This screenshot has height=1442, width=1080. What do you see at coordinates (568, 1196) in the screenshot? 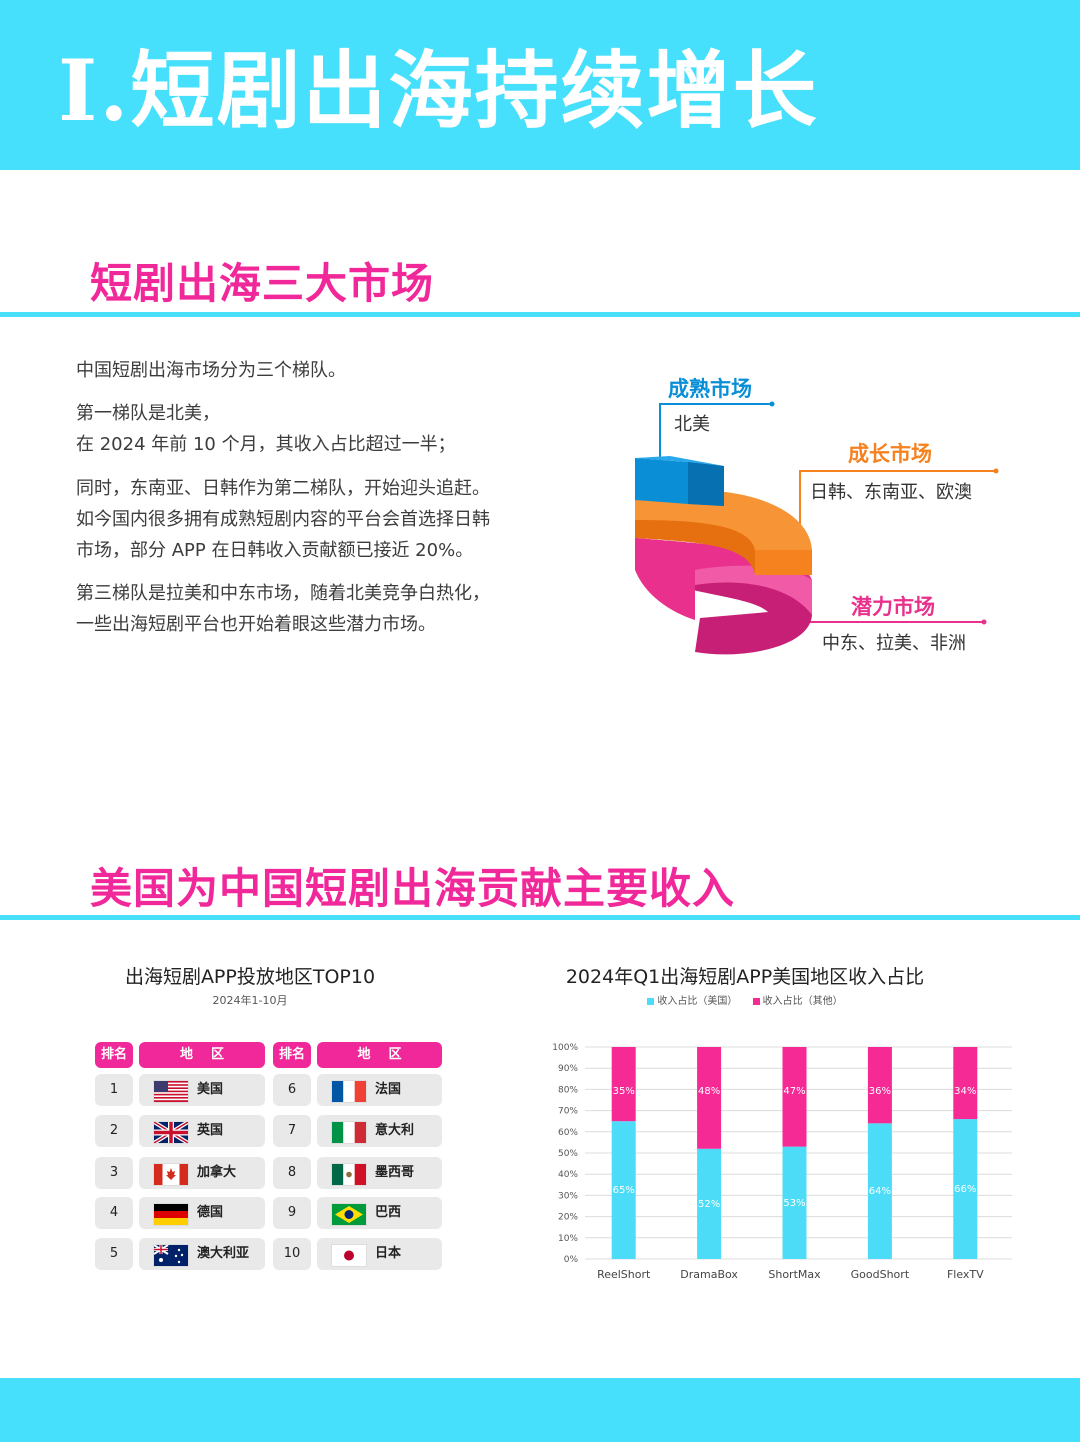
I see `y-tick-label: 30%` at bounding box center [568, 1196].